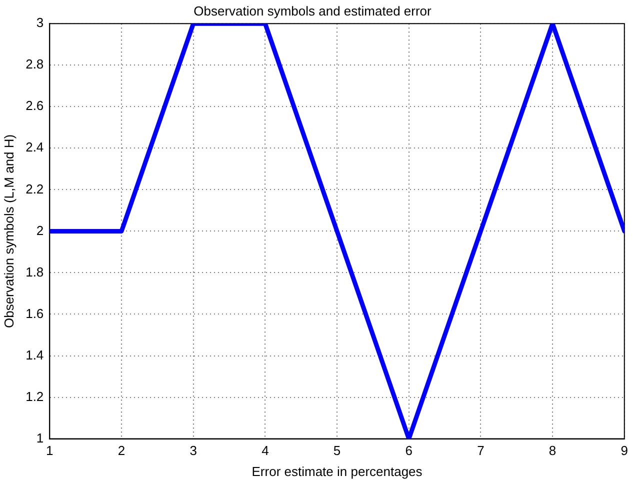 This screenshot has height=480, width=633. I want to click on x-tick-label: 6, so click(408, 450).